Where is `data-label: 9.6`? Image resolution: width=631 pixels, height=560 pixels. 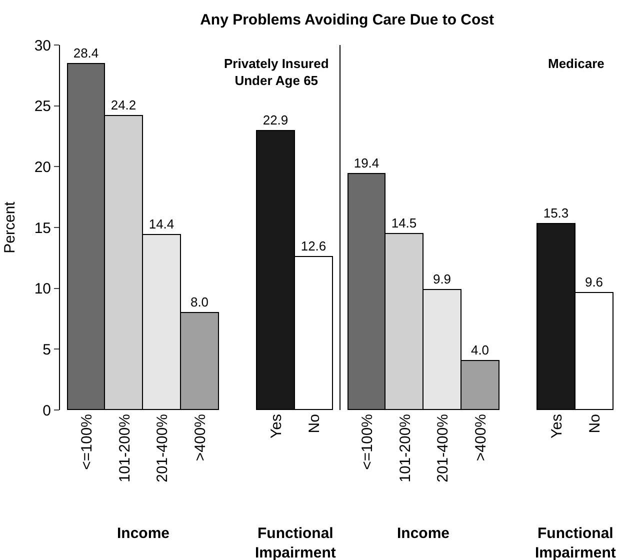
data-label: 9.6 is located at coordinates (594, 282).